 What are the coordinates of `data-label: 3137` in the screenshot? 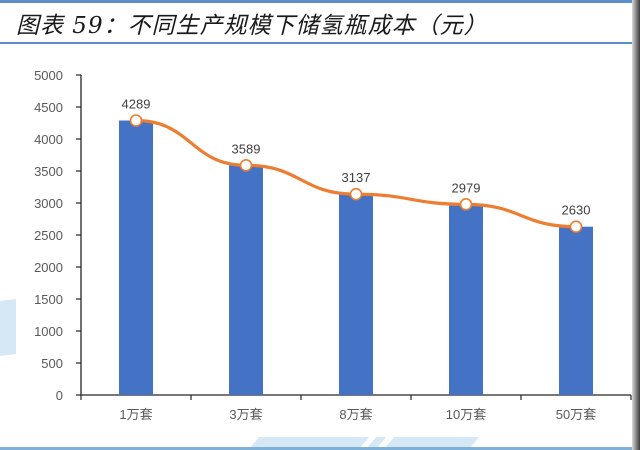 It's located at (356, 177).